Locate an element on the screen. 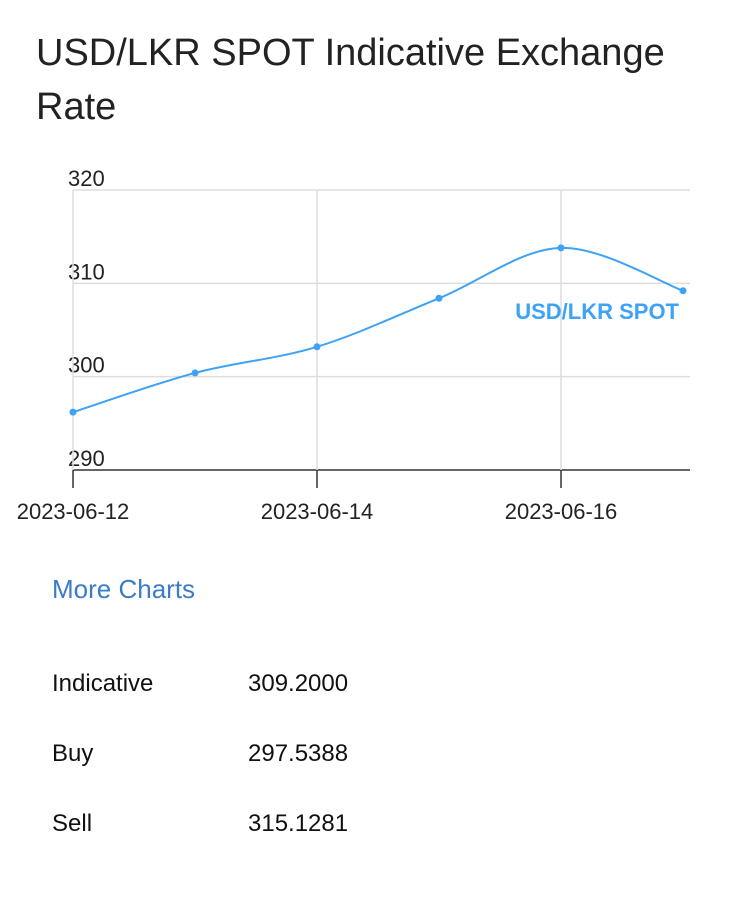 The height and width of the screenshot is (900, 748). x-tick-label: 2023-06-12 is located at coordinates (73, 509).